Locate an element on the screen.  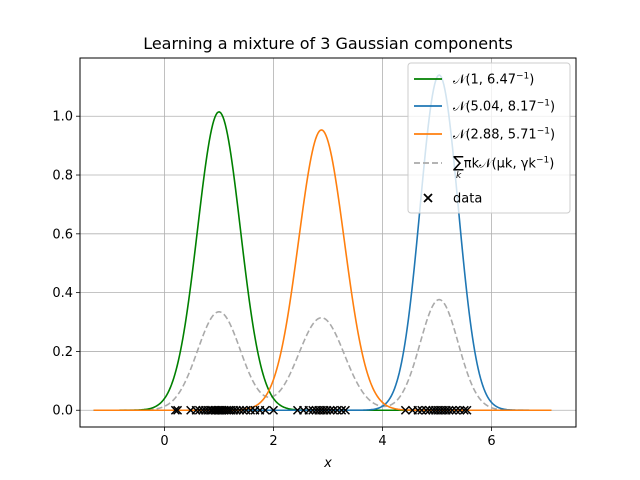
y-tick-label: 0.2 is located at coordinates (62, 352).